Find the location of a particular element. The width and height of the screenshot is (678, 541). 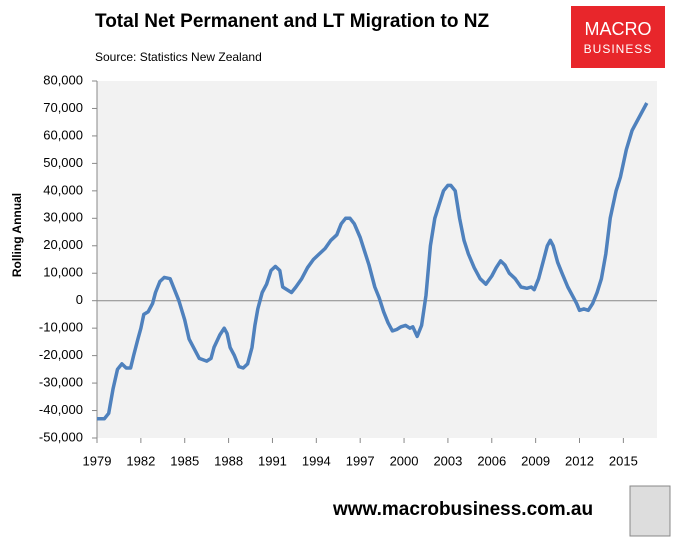

site-url: www.macrobusiness.com.au is located at coordinates (462, 509).